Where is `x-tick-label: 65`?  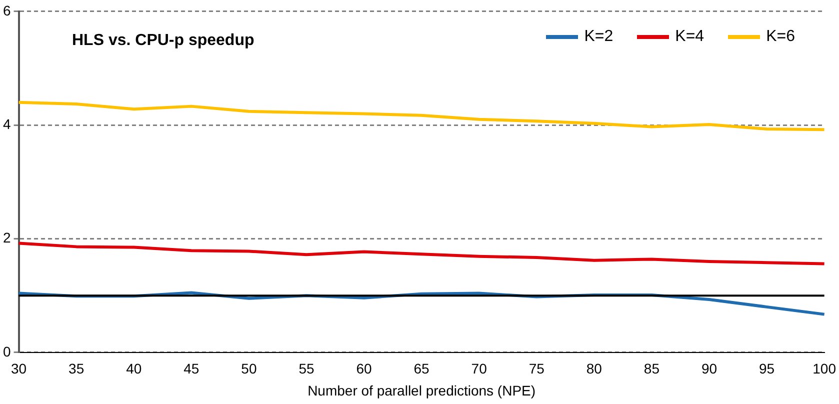 x-tick-label: 65 is located at coordinates (422, 368).